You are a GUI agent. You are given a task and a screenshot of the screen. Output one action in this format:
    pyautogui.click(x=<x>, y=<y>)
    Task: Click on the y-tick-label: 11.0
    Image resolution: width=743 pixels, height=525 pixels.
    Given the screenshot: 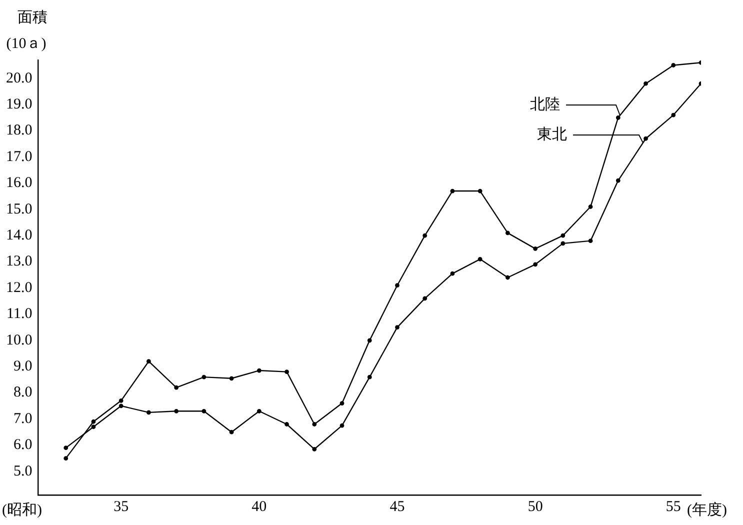 What is the action you would take?
    pyautogui.click(x=19, y=314)
    